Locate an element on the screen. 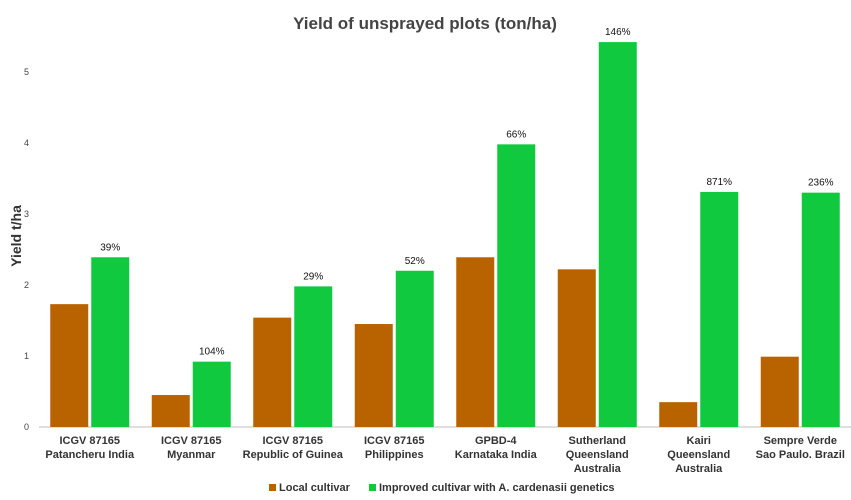  legend-label: Local cultivar is located at coordinates (315, 488).